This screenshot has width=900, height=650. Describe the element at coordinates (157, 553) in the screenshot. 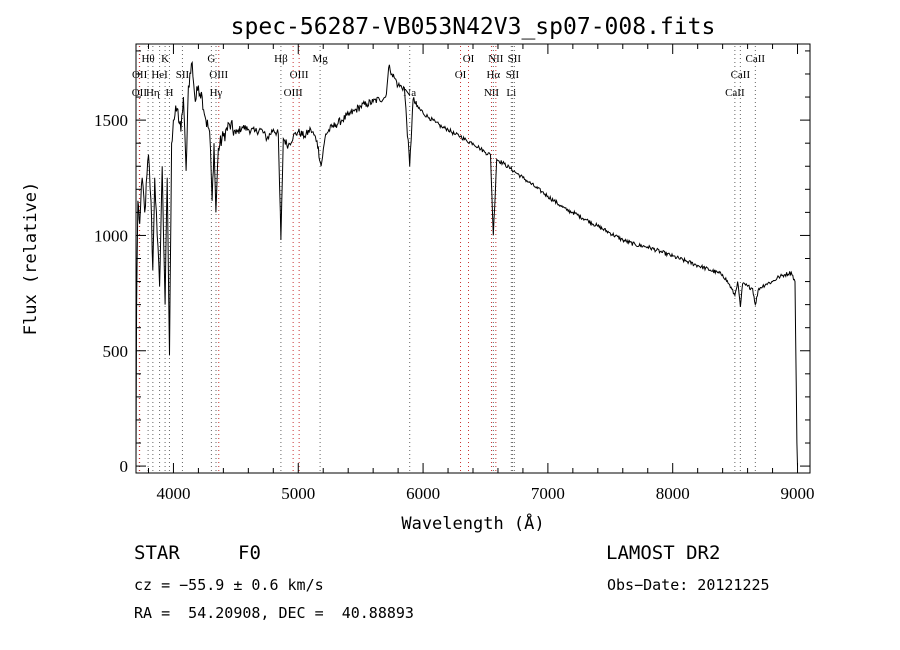

I see `class-label: STAR` at that location.